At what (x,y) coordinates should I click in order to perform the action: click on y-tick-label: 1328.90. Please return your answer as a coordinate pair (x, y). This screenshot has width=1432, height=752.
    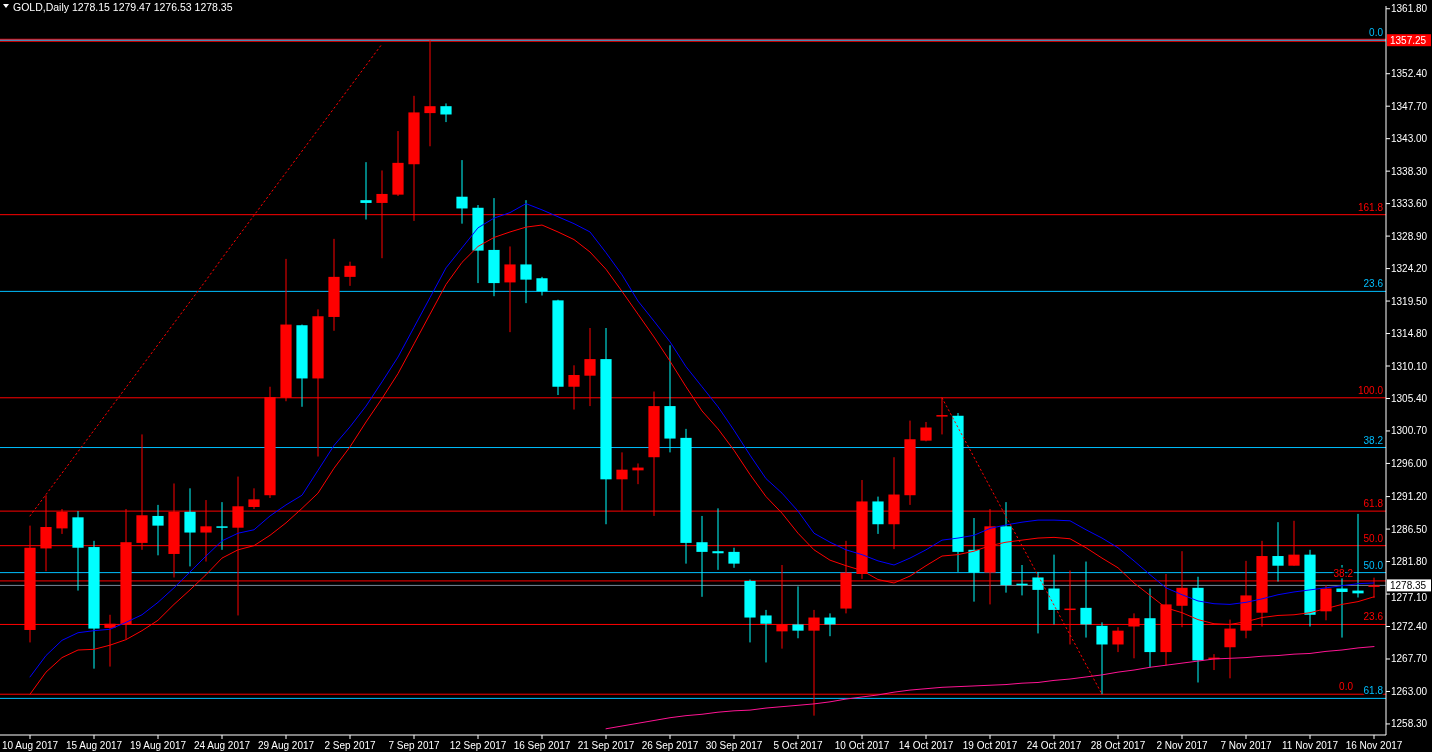
    Looking at the image, I should click on (1409, 236).